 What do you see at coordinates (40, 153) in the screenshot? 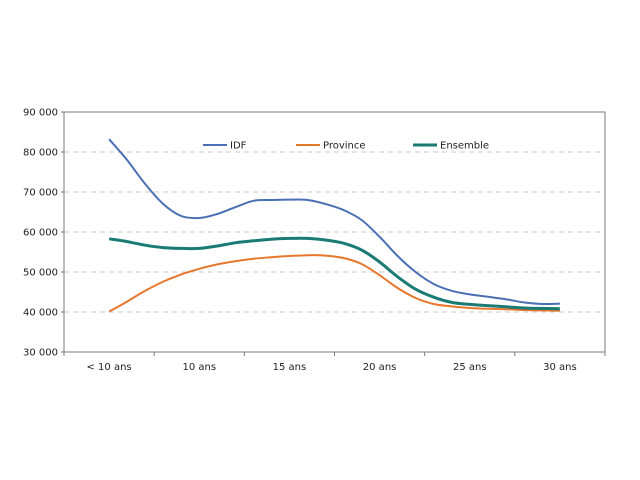
I see `y-tick-label: 80 000` at bounding box center [40, 153].